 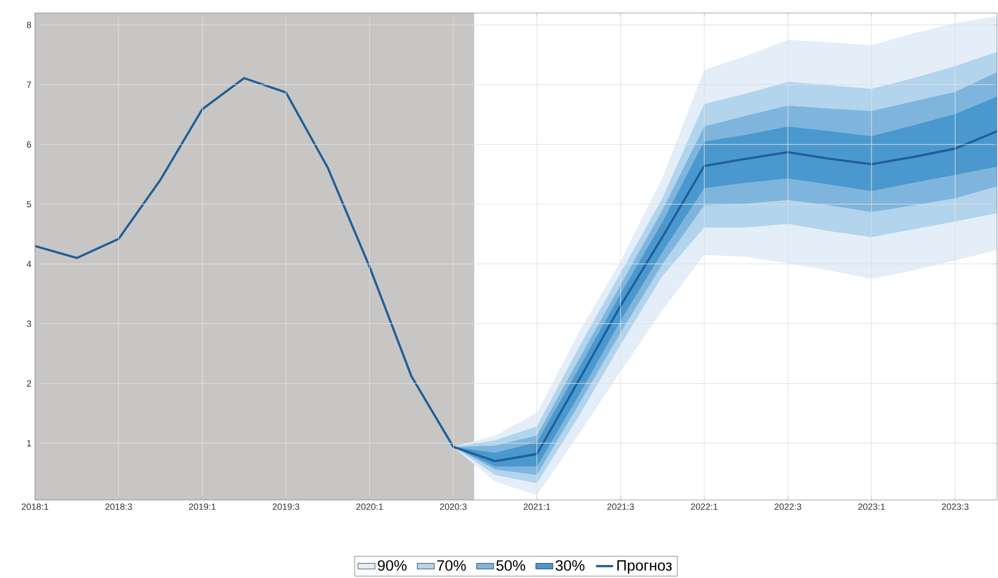 I want to click on x-tick-label: 2023:1, so click(x=871, y=507).